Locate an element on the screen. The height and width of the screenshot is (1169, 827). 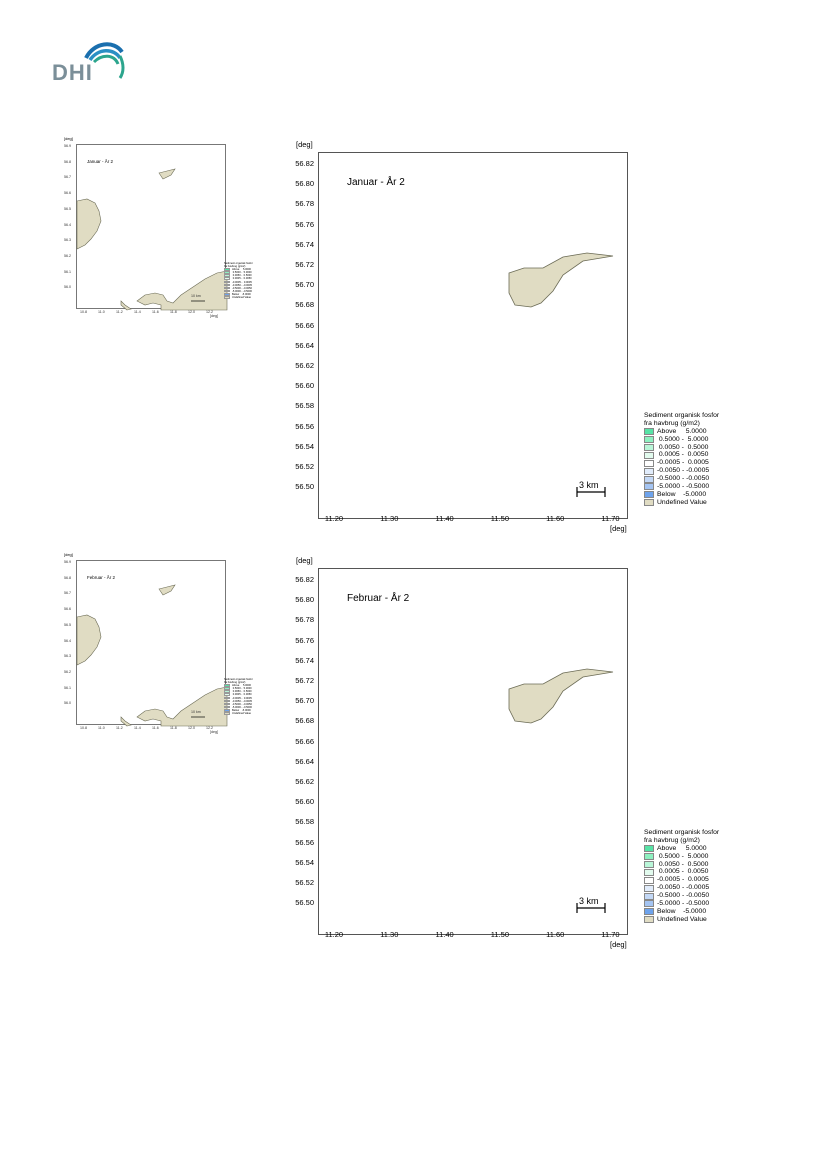
overview-legend-item-label: Undefined Value is located at coordinates (241, 714).